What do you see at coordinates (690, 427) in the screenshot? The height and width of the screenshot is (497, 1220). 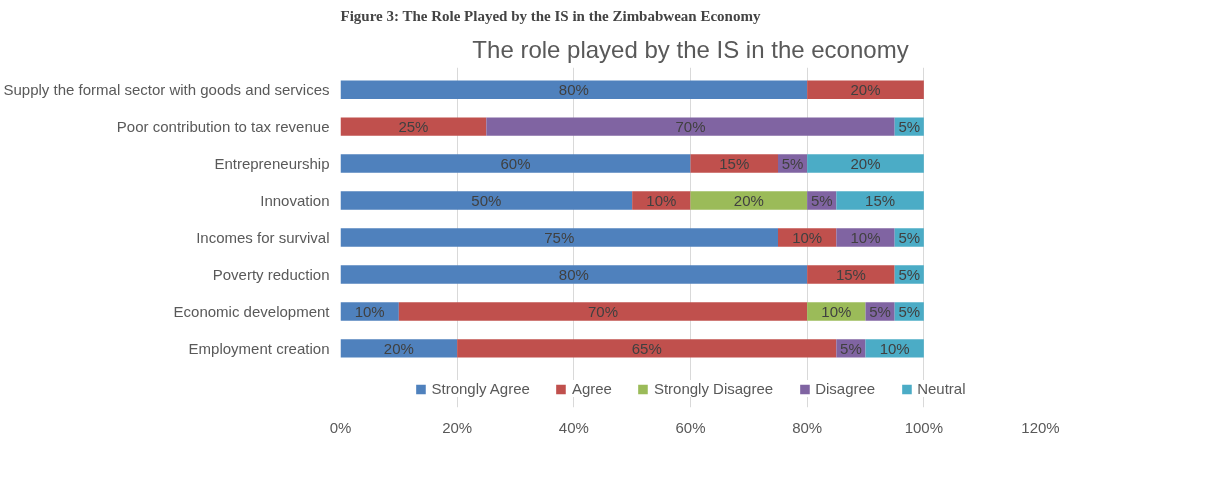 I see `x-tick-label: 60%` at bounding box center [690, 427].